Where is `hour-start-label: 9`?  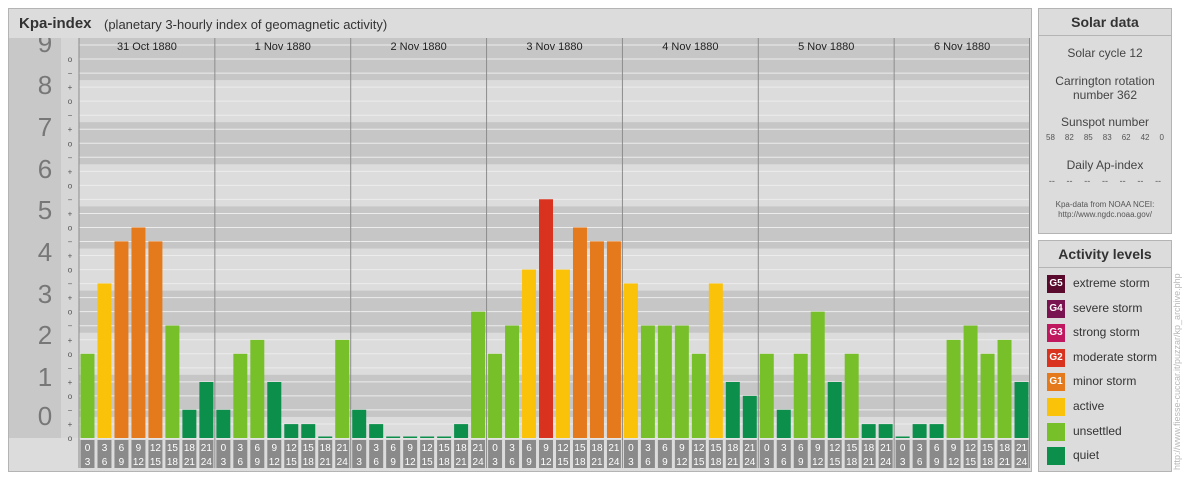
hour-start-label: 9 is located at coordinates (682, 448).